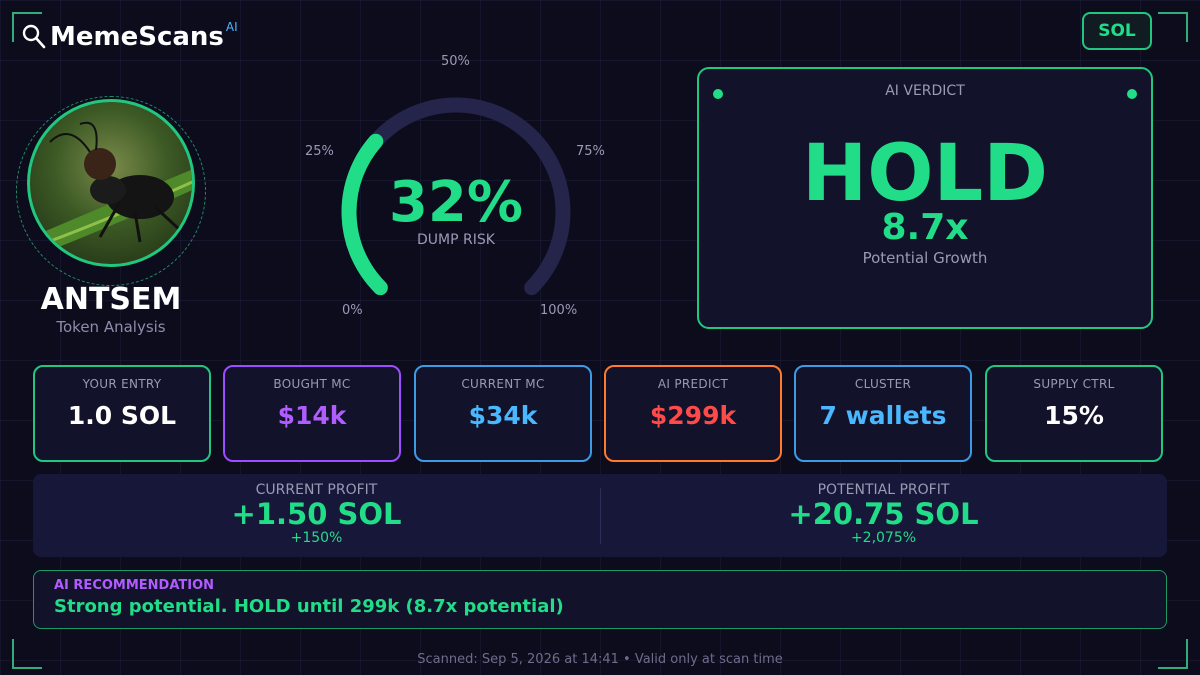 This screenshot has width=1200, height=675. I want to click on potential-profit: POTENTIAL PROFIT +20.75 SOL +2,075%, so click(883, 515).